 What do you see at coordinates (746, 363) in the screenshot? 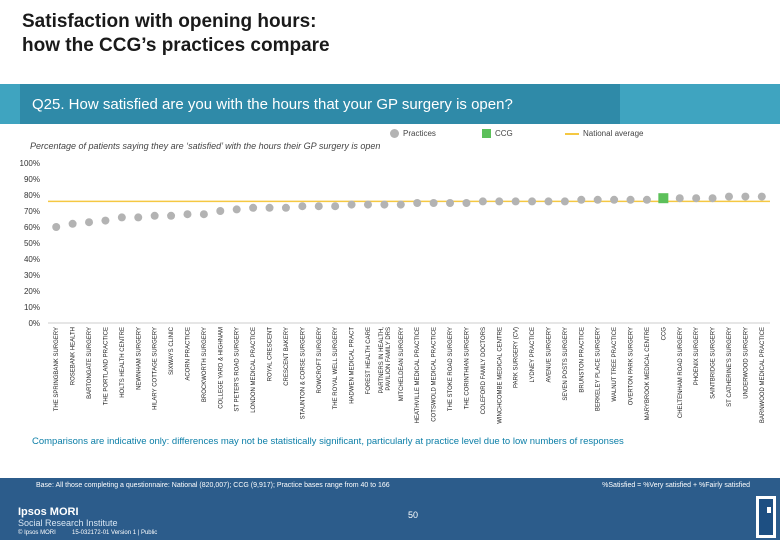
I see `x-tick-label: UNDERWOOD SURGERY` at bounding box center [746, 363].